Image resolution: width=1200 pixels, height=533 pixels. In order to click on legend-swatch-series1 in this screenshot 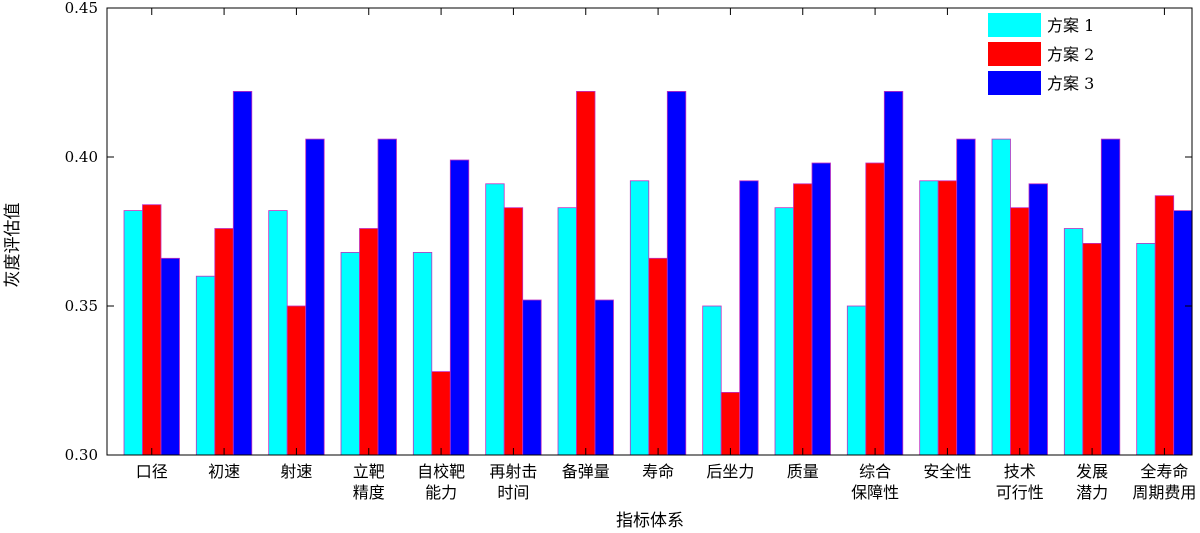, I will do `click(1014, 25)`.